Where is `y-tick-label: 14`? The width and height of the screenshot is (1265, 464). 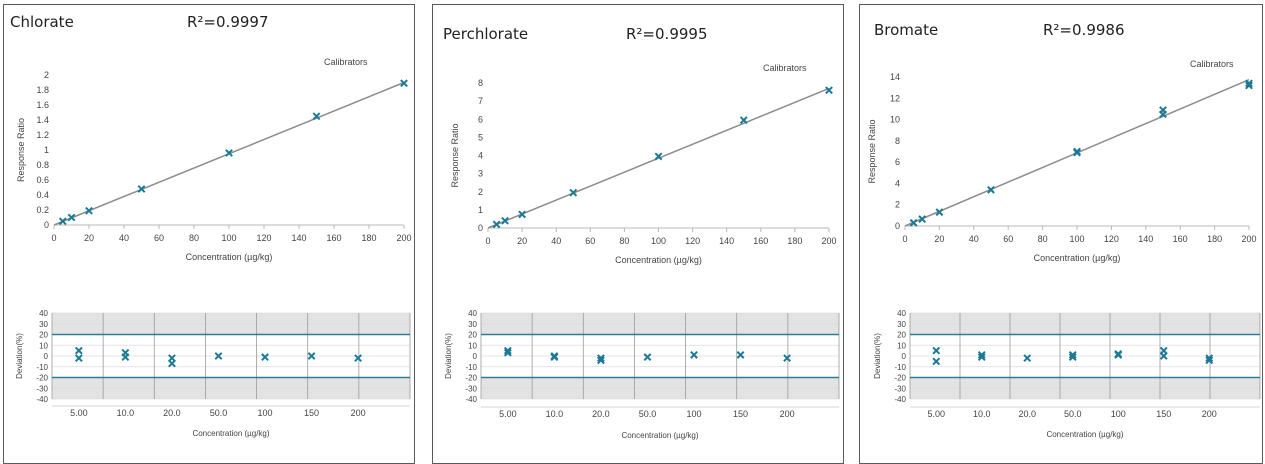 y-tick-label: 14 is located at coordinates (895, 77).